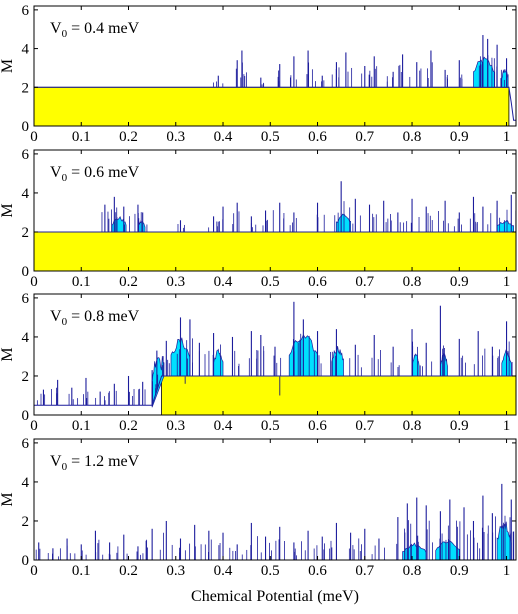 The height and width of the screenshot is (614, 518). I want to click on x-axis-label: Chemical Potential (meV), so click(275, 596).